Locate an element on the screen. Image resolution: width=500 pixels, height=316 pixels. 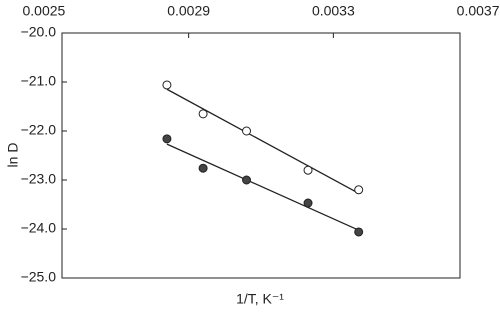
y-tick-label: −20.0 is located at coordinates (39, 32).